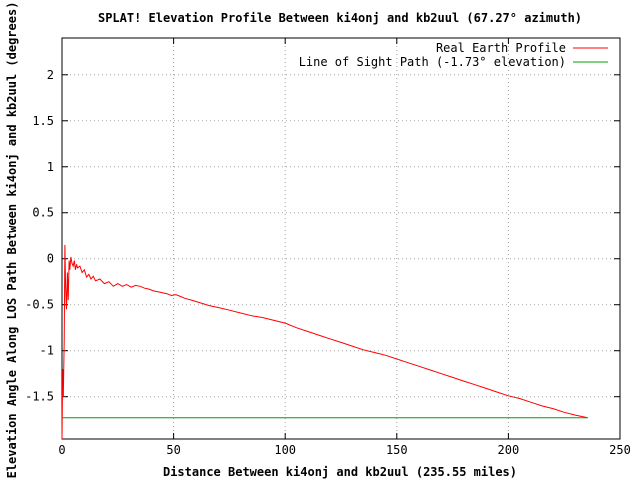 The height and width of the screenshot is (480, 640). What do you see at coordinates (173, 450) in the screenshot?
I see `x-tick-label: 50` at bounding box center [173, 450].